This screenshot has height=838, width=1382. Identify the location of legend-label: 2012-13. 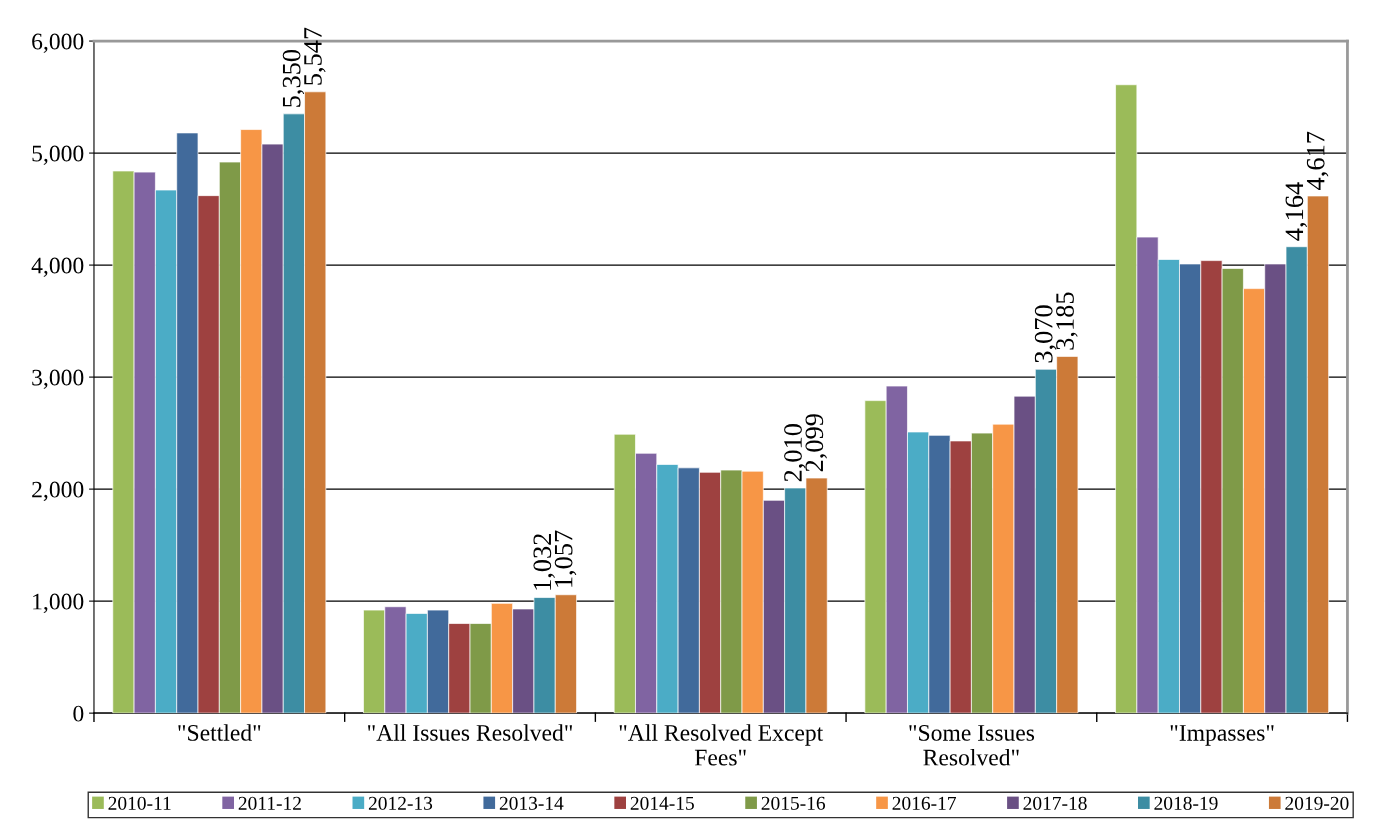
(400, 803).